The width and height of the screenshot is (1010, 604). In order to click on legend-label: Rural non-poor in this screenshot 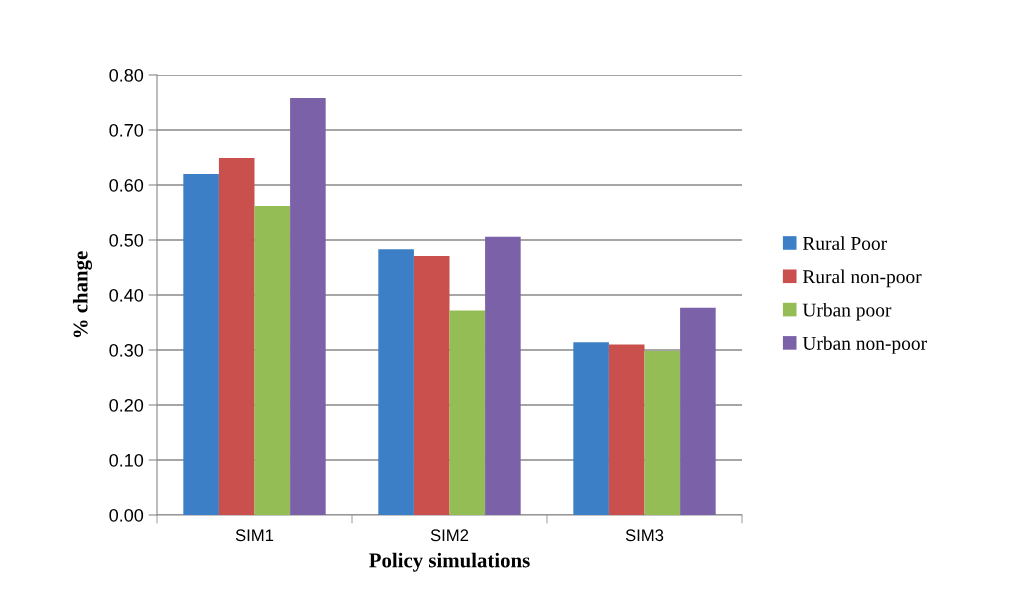, I will do `click(862, 278)`.